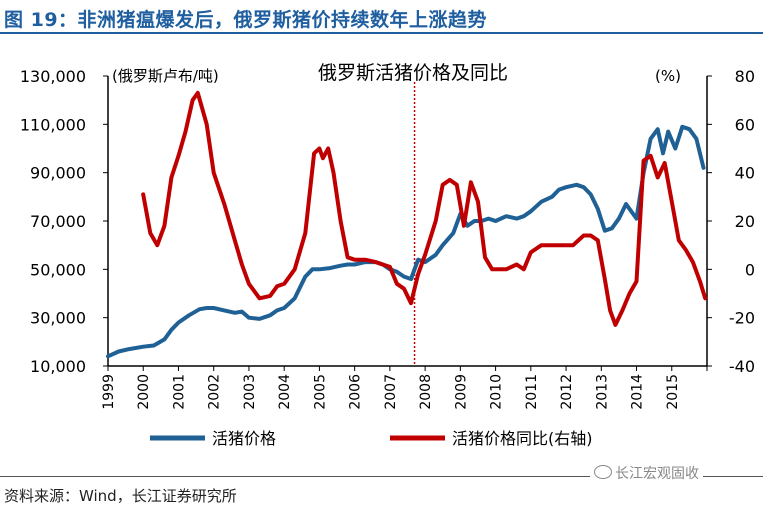  I want to click on y-right-tick-label: 80, so click(745, 76).